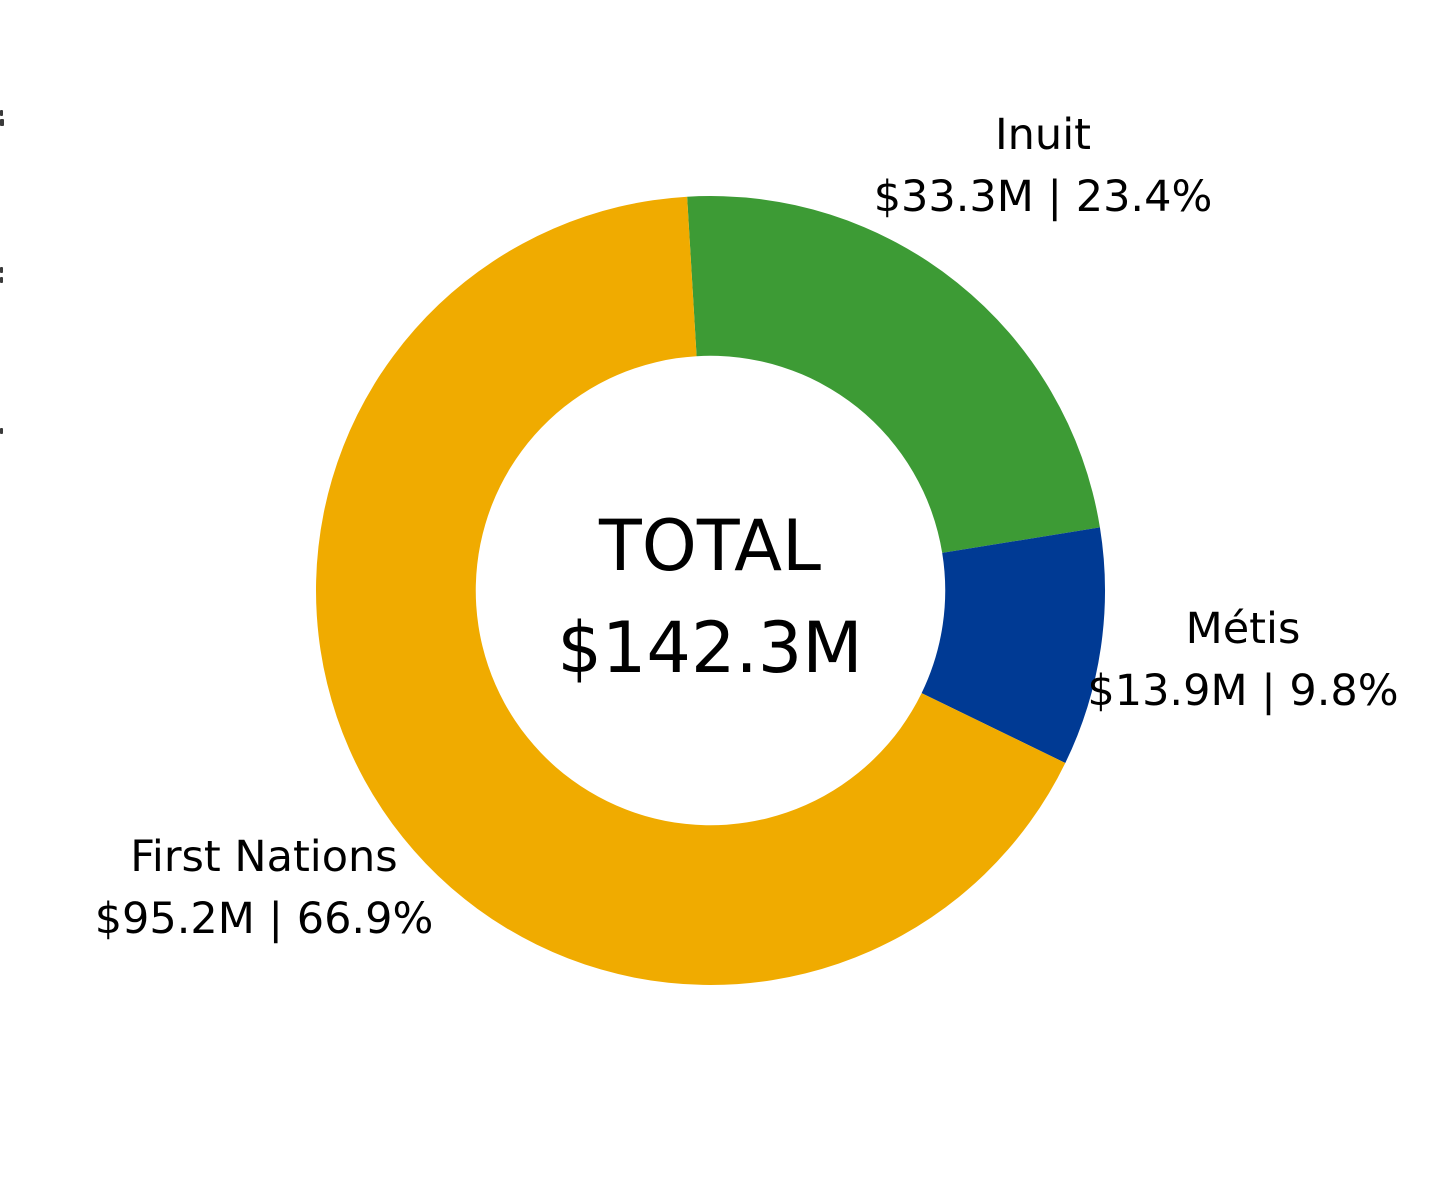 The height and width of the screenshot is (1177, 1434). What do you see at coordinates (710, 648) in the screenshot?
I see `center-total-value: $142.3M` at bounding box center [710, 648].